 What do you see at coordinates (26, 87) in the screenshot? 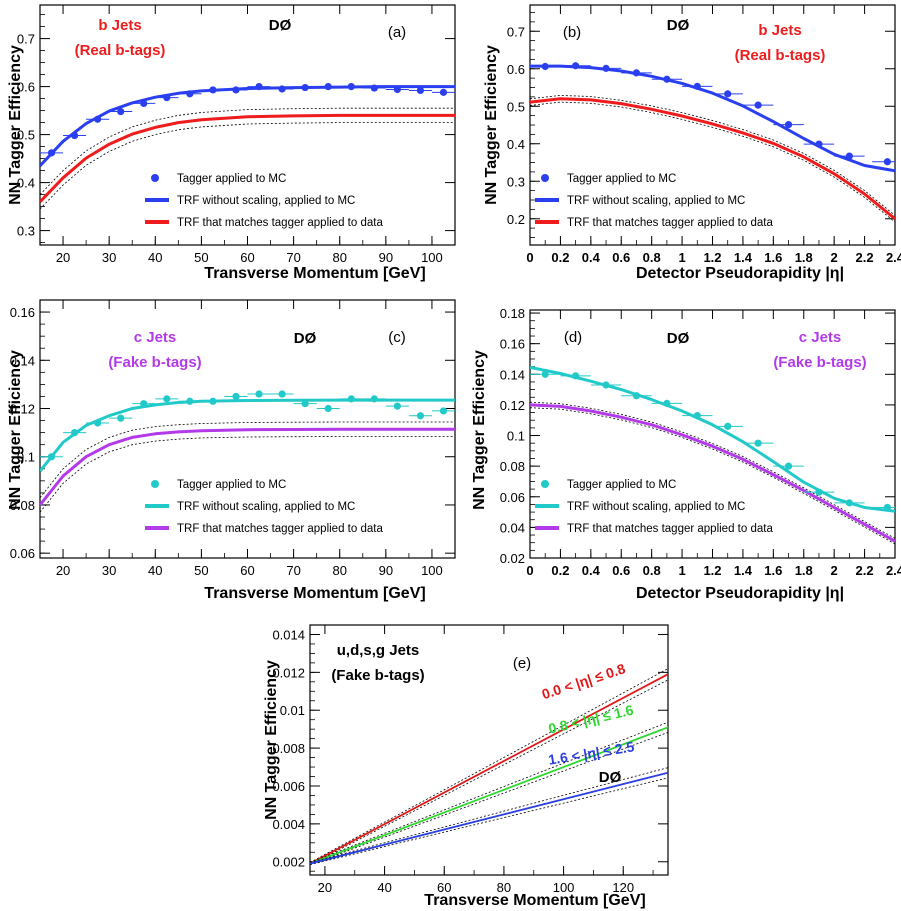
I see `y-tick-label: 0.6` at bounding box center [26, 87].